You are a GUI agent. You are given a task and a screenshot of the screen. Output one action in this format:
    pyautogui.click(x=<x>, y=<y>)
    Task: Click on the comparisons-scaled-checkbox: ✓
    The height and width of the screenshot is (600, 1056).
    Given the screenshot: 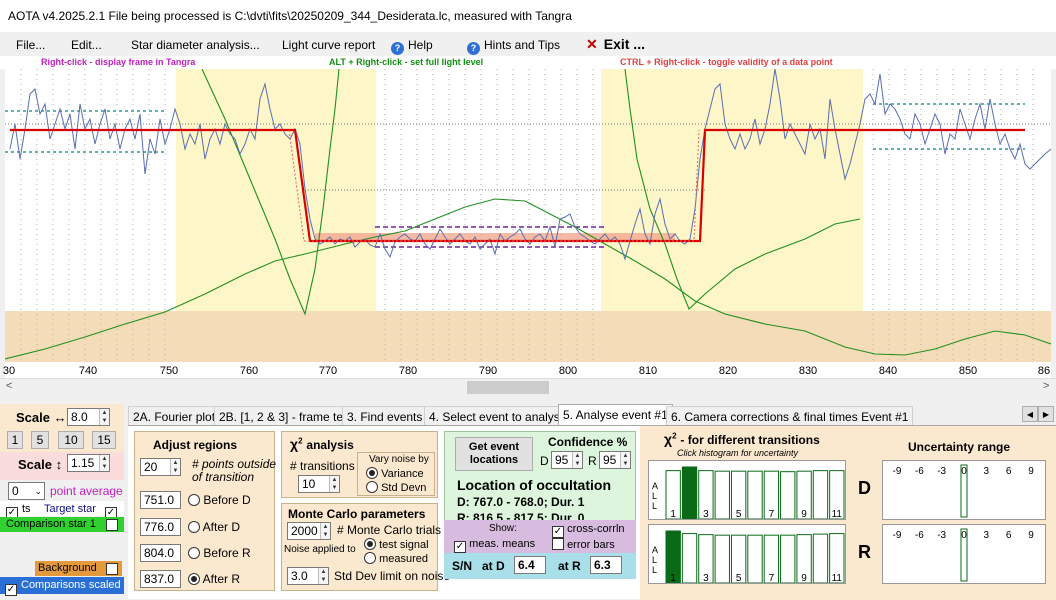 What is the action you would take?
    pyautogui.click(x=11, y=587)
    